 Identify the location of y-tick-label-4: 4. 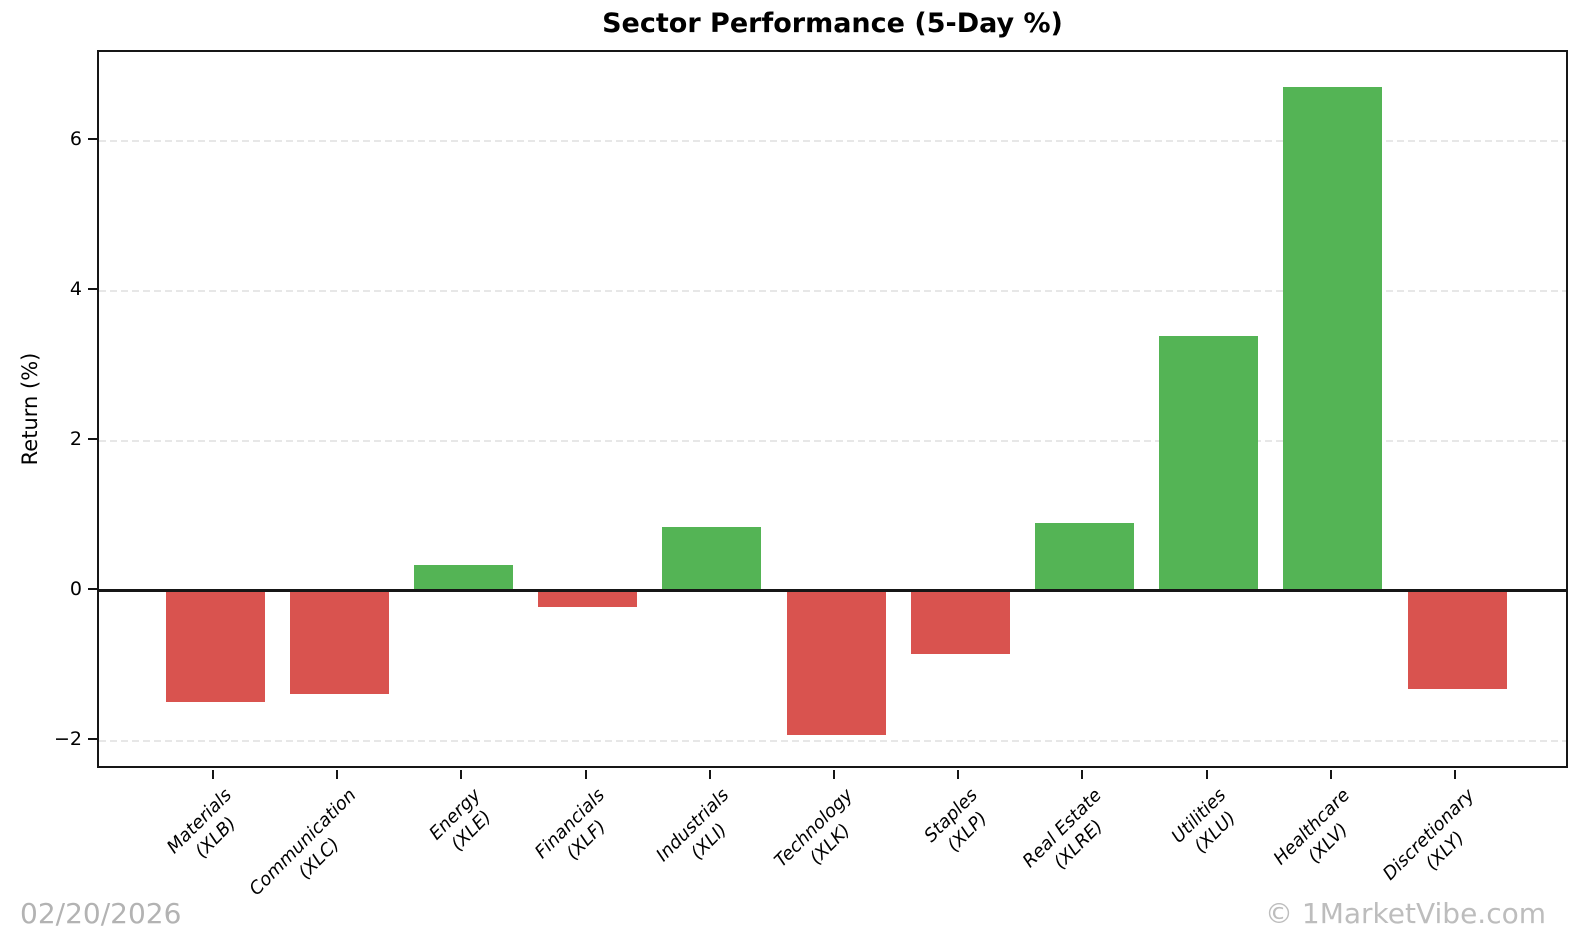
(75, 289).